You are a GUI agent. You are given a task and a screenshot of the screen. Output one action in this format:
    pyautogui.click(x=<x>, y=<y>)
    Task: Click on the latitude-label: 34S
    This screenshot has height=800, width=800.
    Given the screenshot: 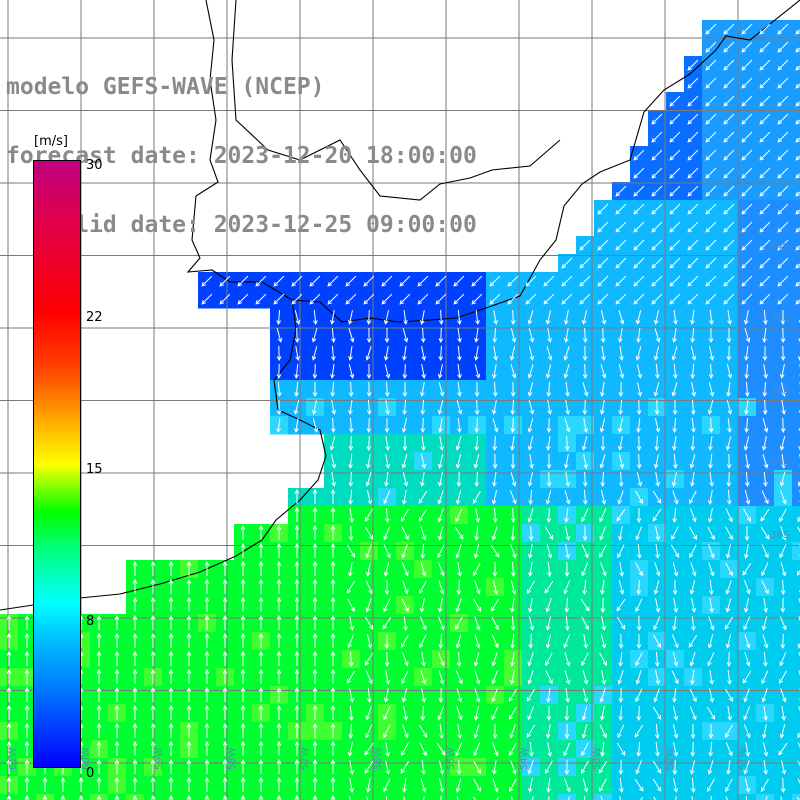 What is the action you would take?
    pyautogui.click(x=779, y=247)
    